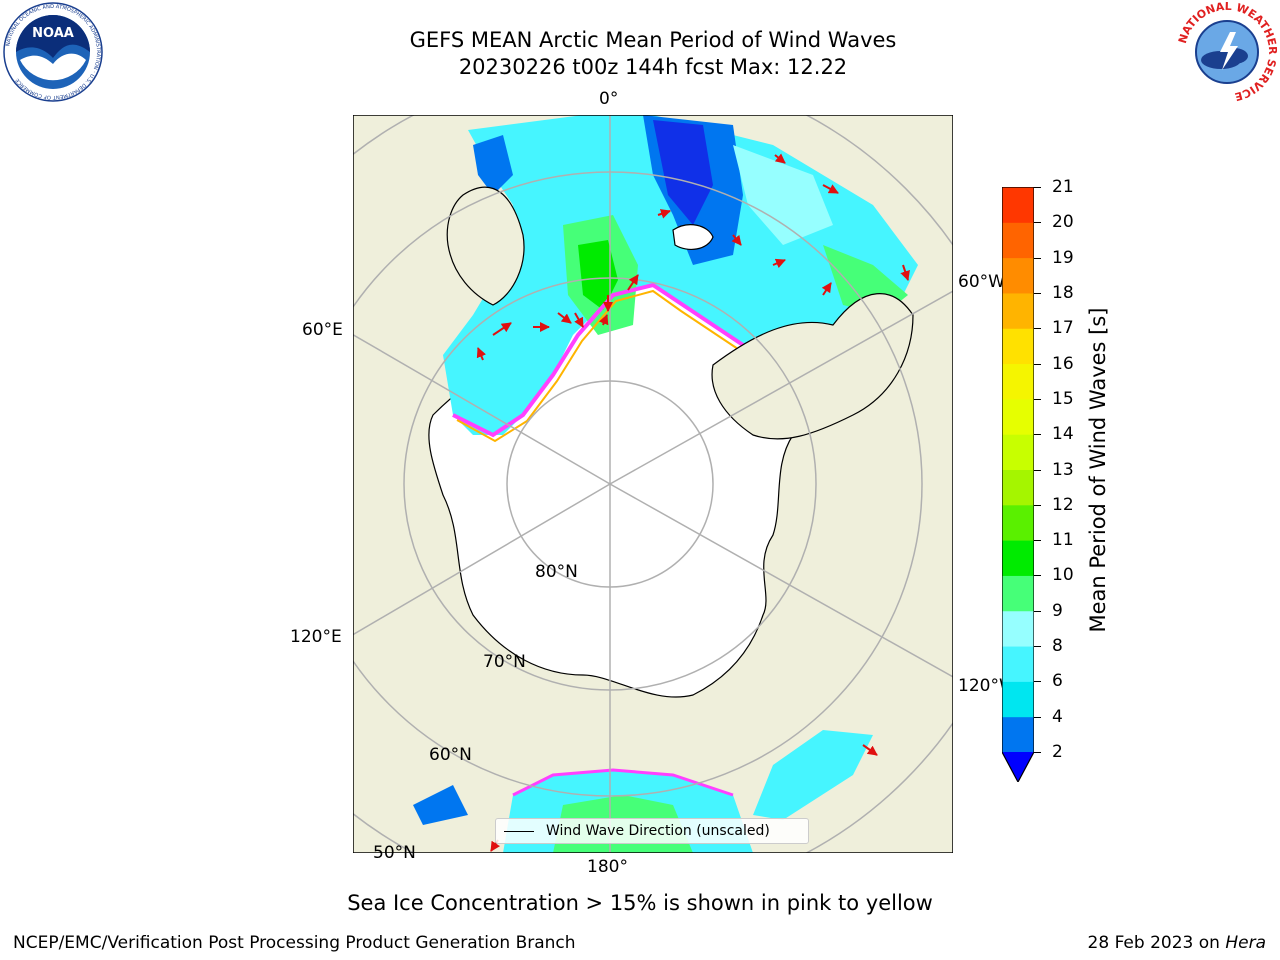 Image resolution: width=1280 pixels, height=960 pixels. What do you see at coordinates (1063, 540) in the screenshot?
I see `colorbar-tick-label: 11` at bounding box center [1063, 540].